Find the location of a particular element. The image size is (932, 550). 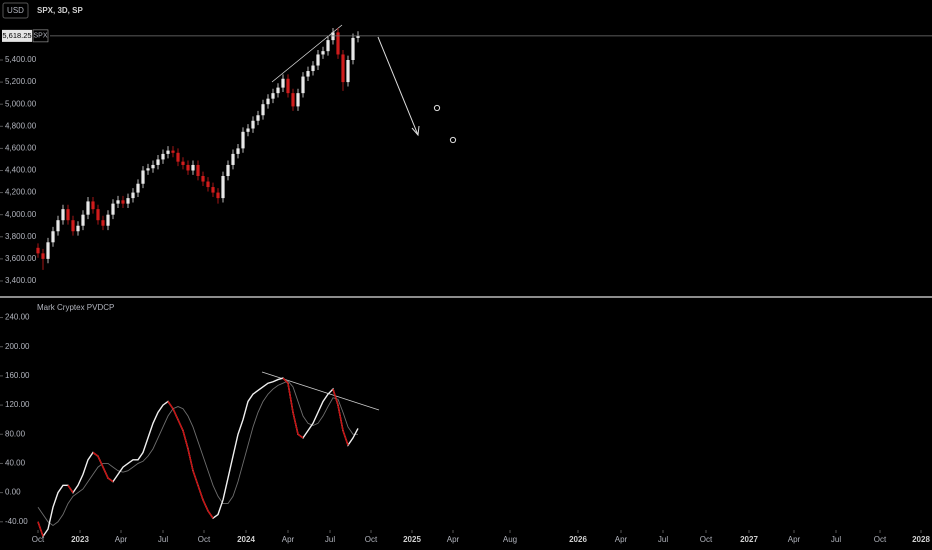

y-tick-label: 200.00 is located at coordinates (17, 346).